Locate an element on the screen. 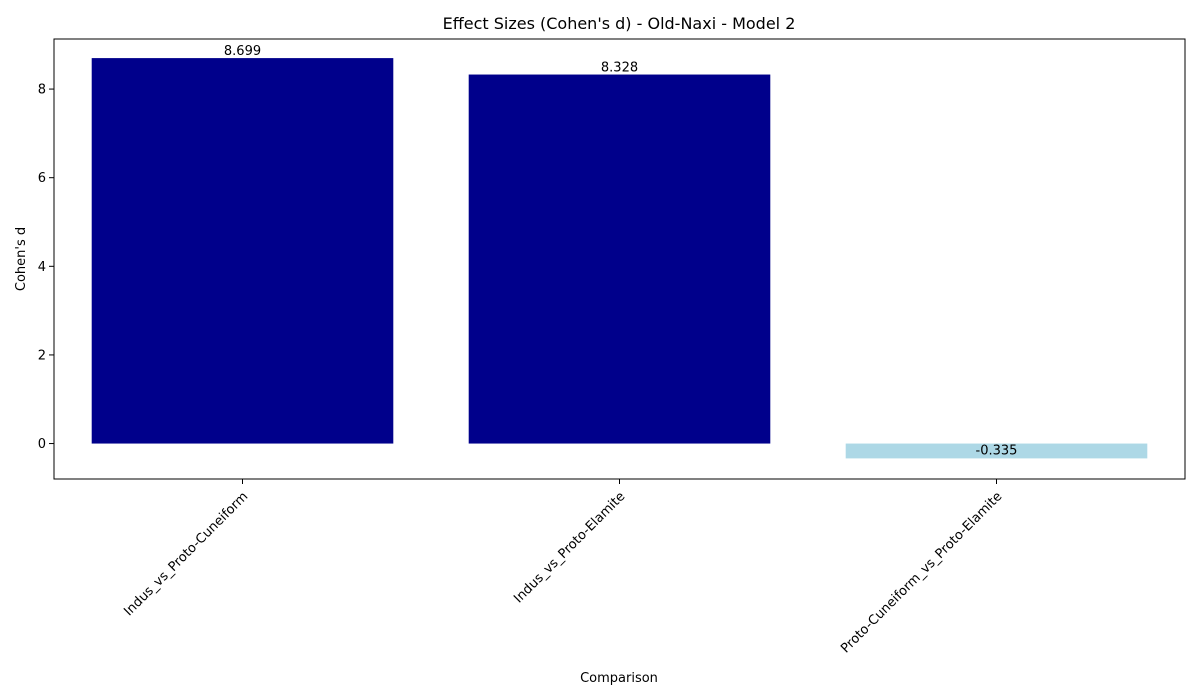 The image size is (1200, 700). x-tick-label: Indus_vs_Proto-Cuneiform is located at coordinates (186, 554).